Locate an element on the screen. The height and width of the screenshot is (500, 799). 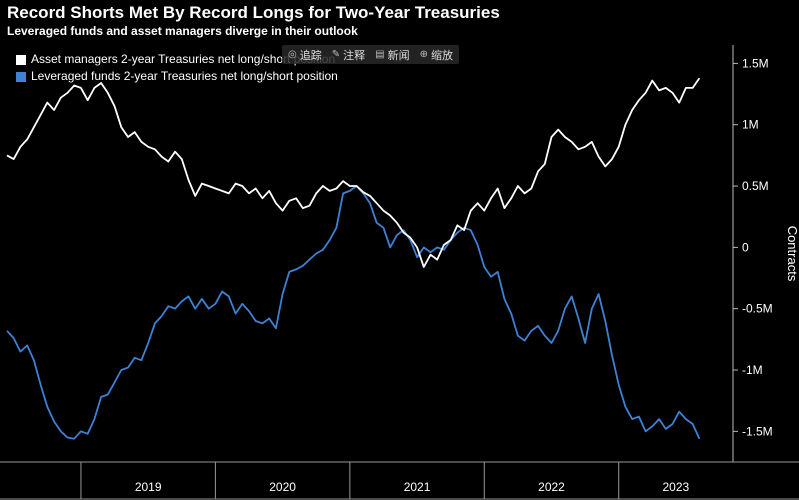
note-icon: ✎ is located at coordinates (336, 54).